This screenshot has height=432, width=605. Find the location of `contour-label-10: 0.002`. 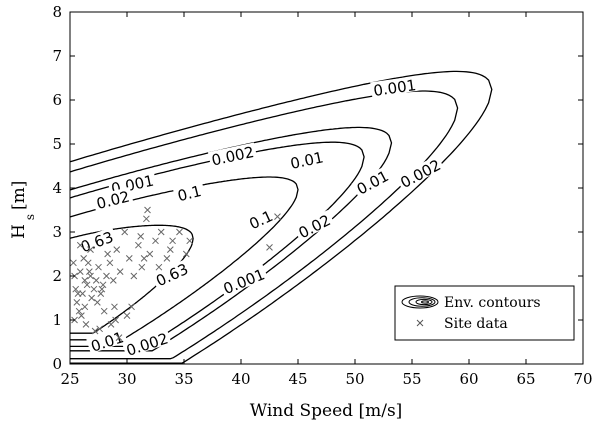

contour-label-10: 0.002 is located at coordinates (420, 173).